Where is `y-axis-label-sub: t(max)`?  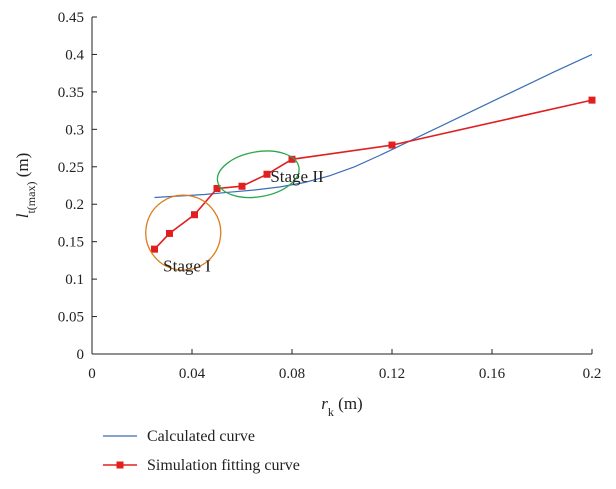
y-axis-label-sub: t(max) is located at coordinates (31, 198).